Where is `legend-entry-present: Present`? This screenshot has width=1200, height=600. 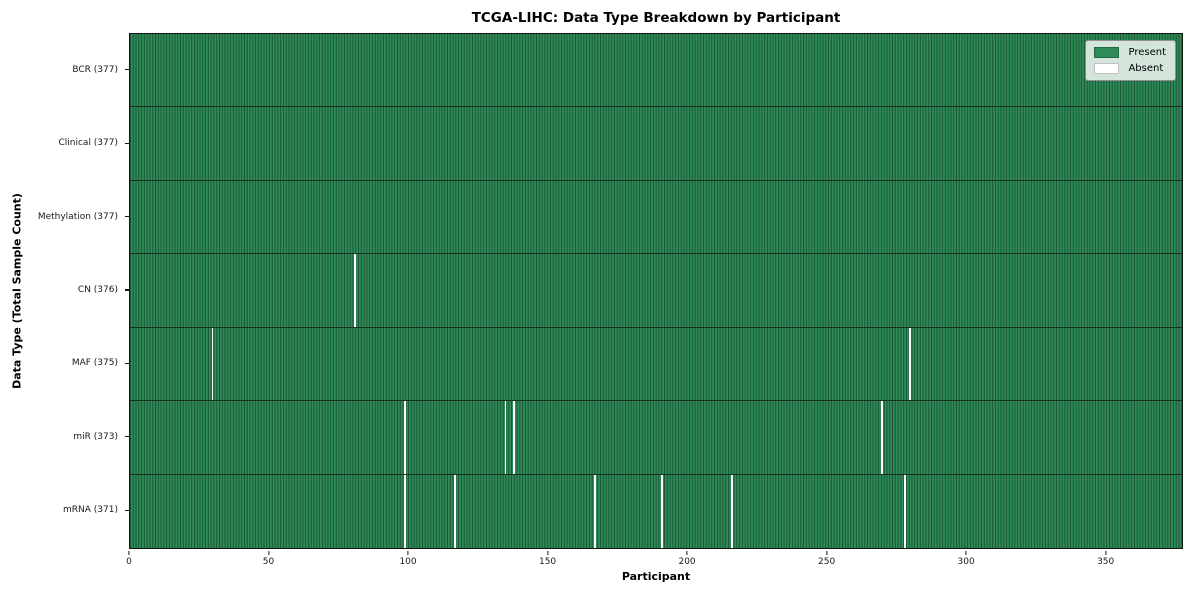
legend-entry-present: Present is located at coordinates (1130, 52).